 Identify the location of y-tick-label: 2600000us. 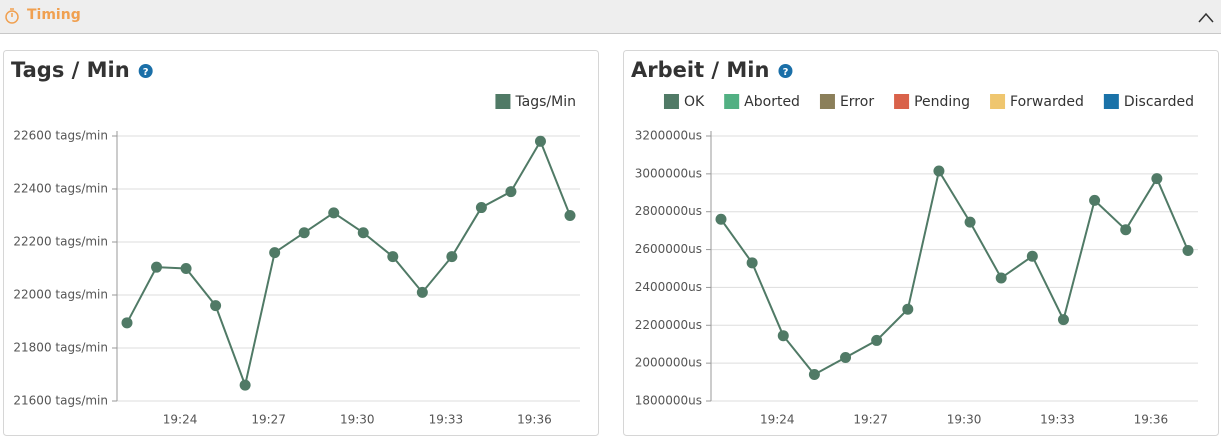
(668, 249).